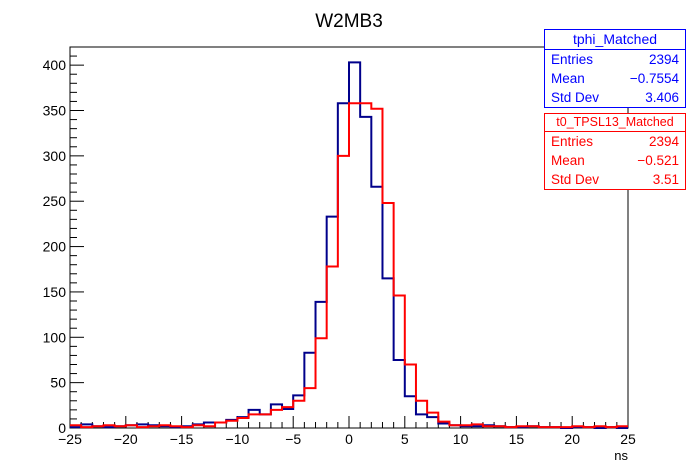 This screenshot has width=698, height=476. I want to click on y-tick-label: 50, so click(58, 383).